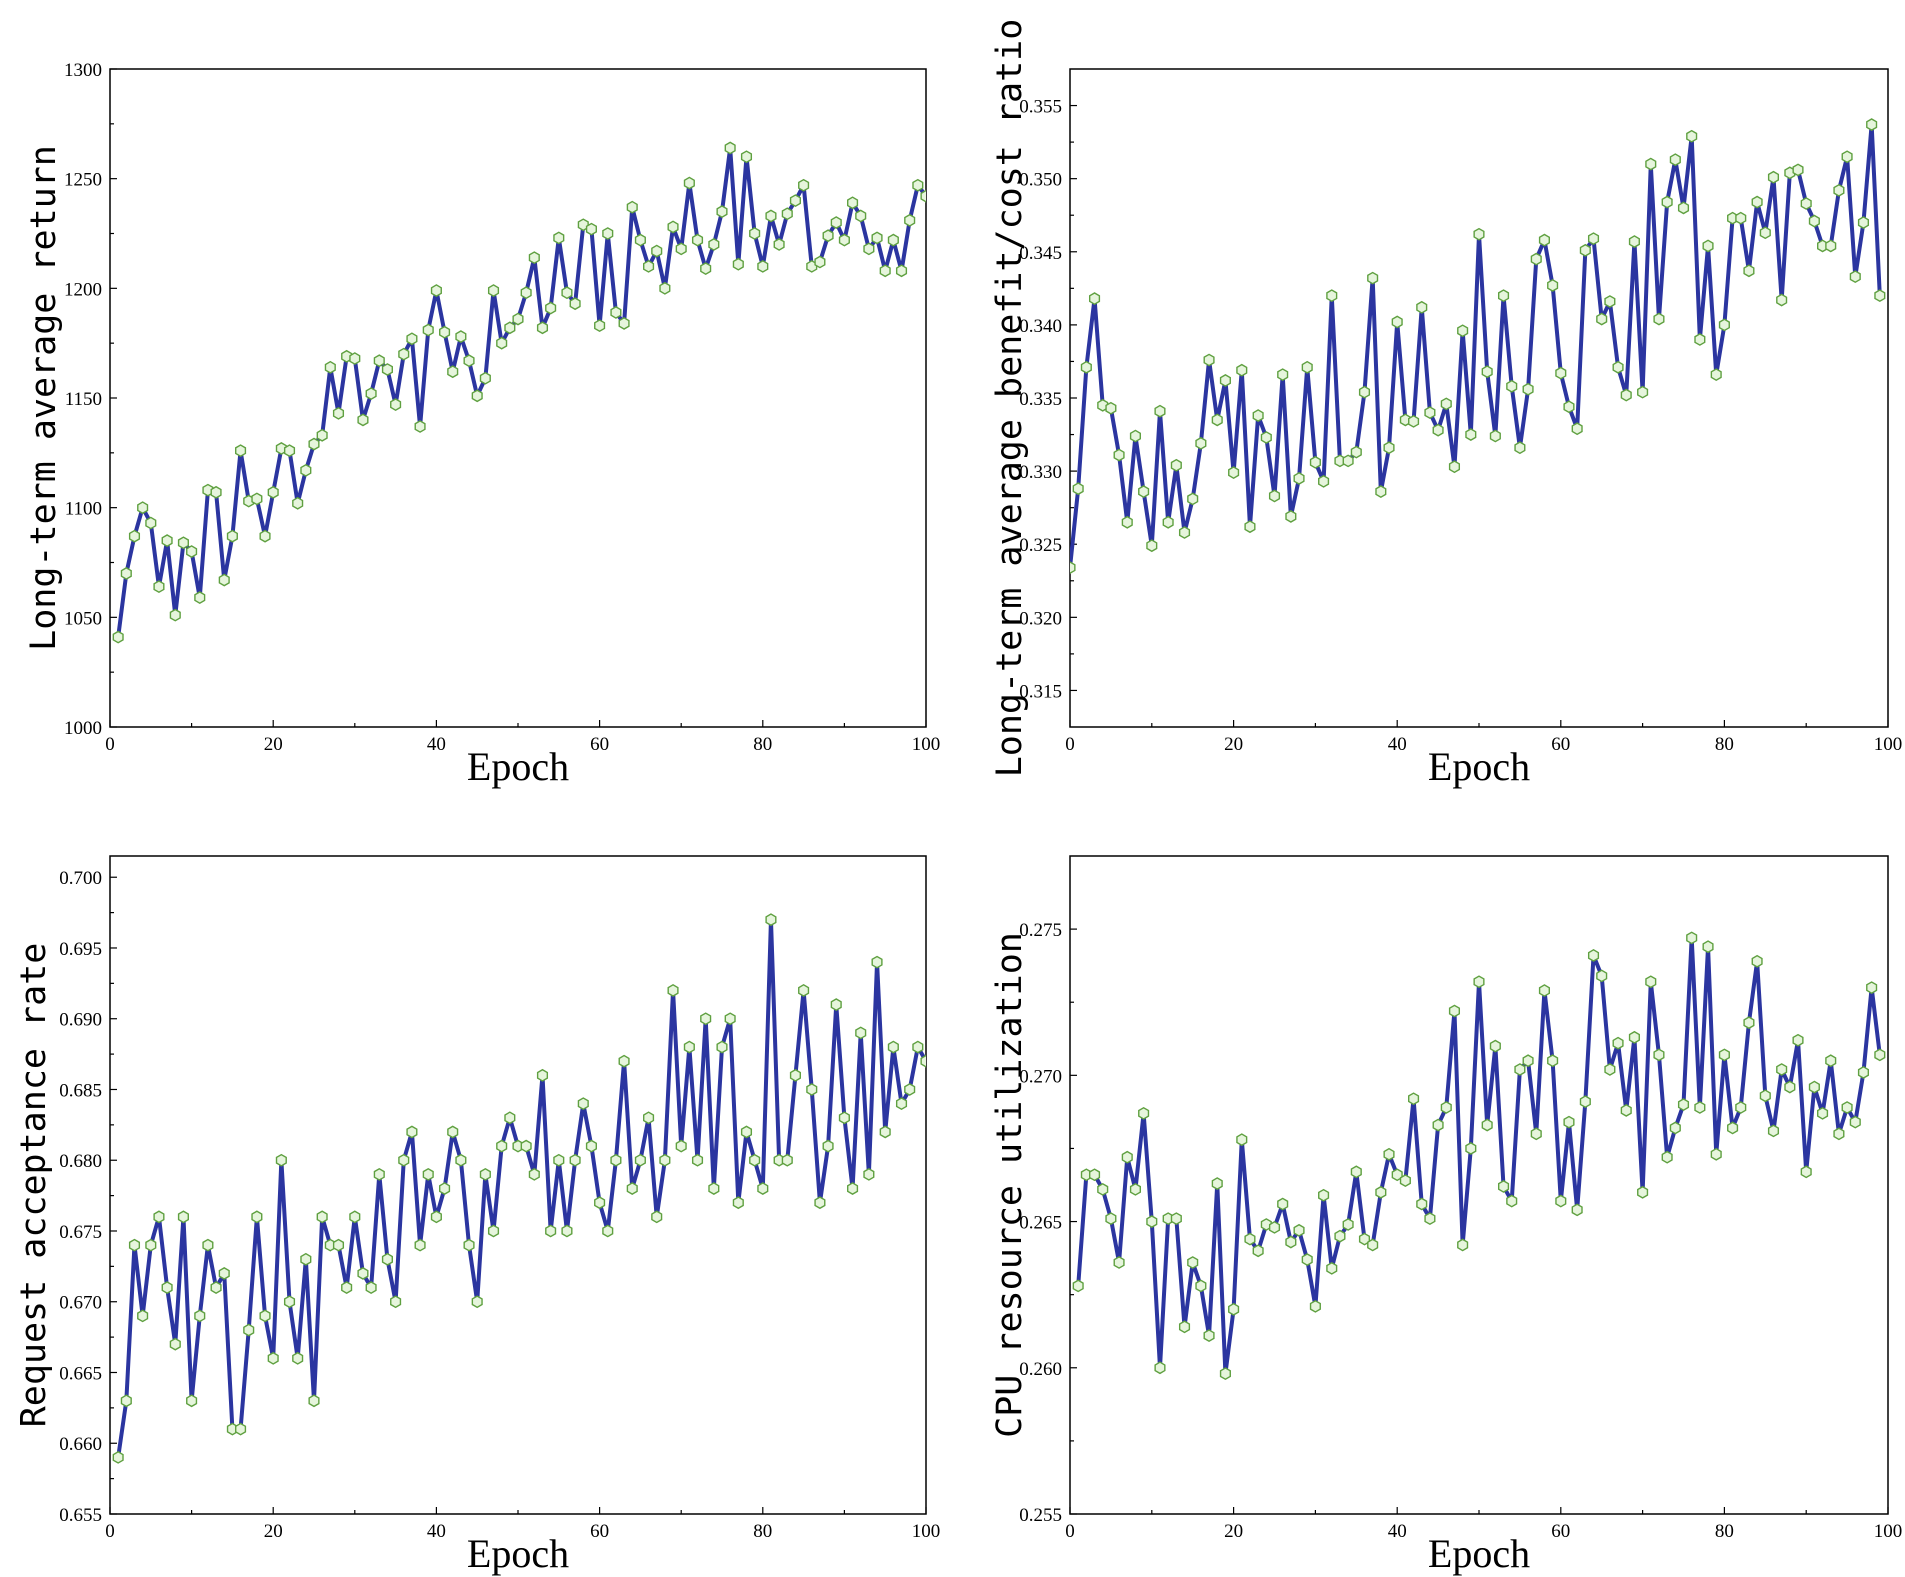  What do you see at coordinates (80, 878) in the screenshot?
I see `y-tick-label: 0.700` at bounding box center [80, 878].